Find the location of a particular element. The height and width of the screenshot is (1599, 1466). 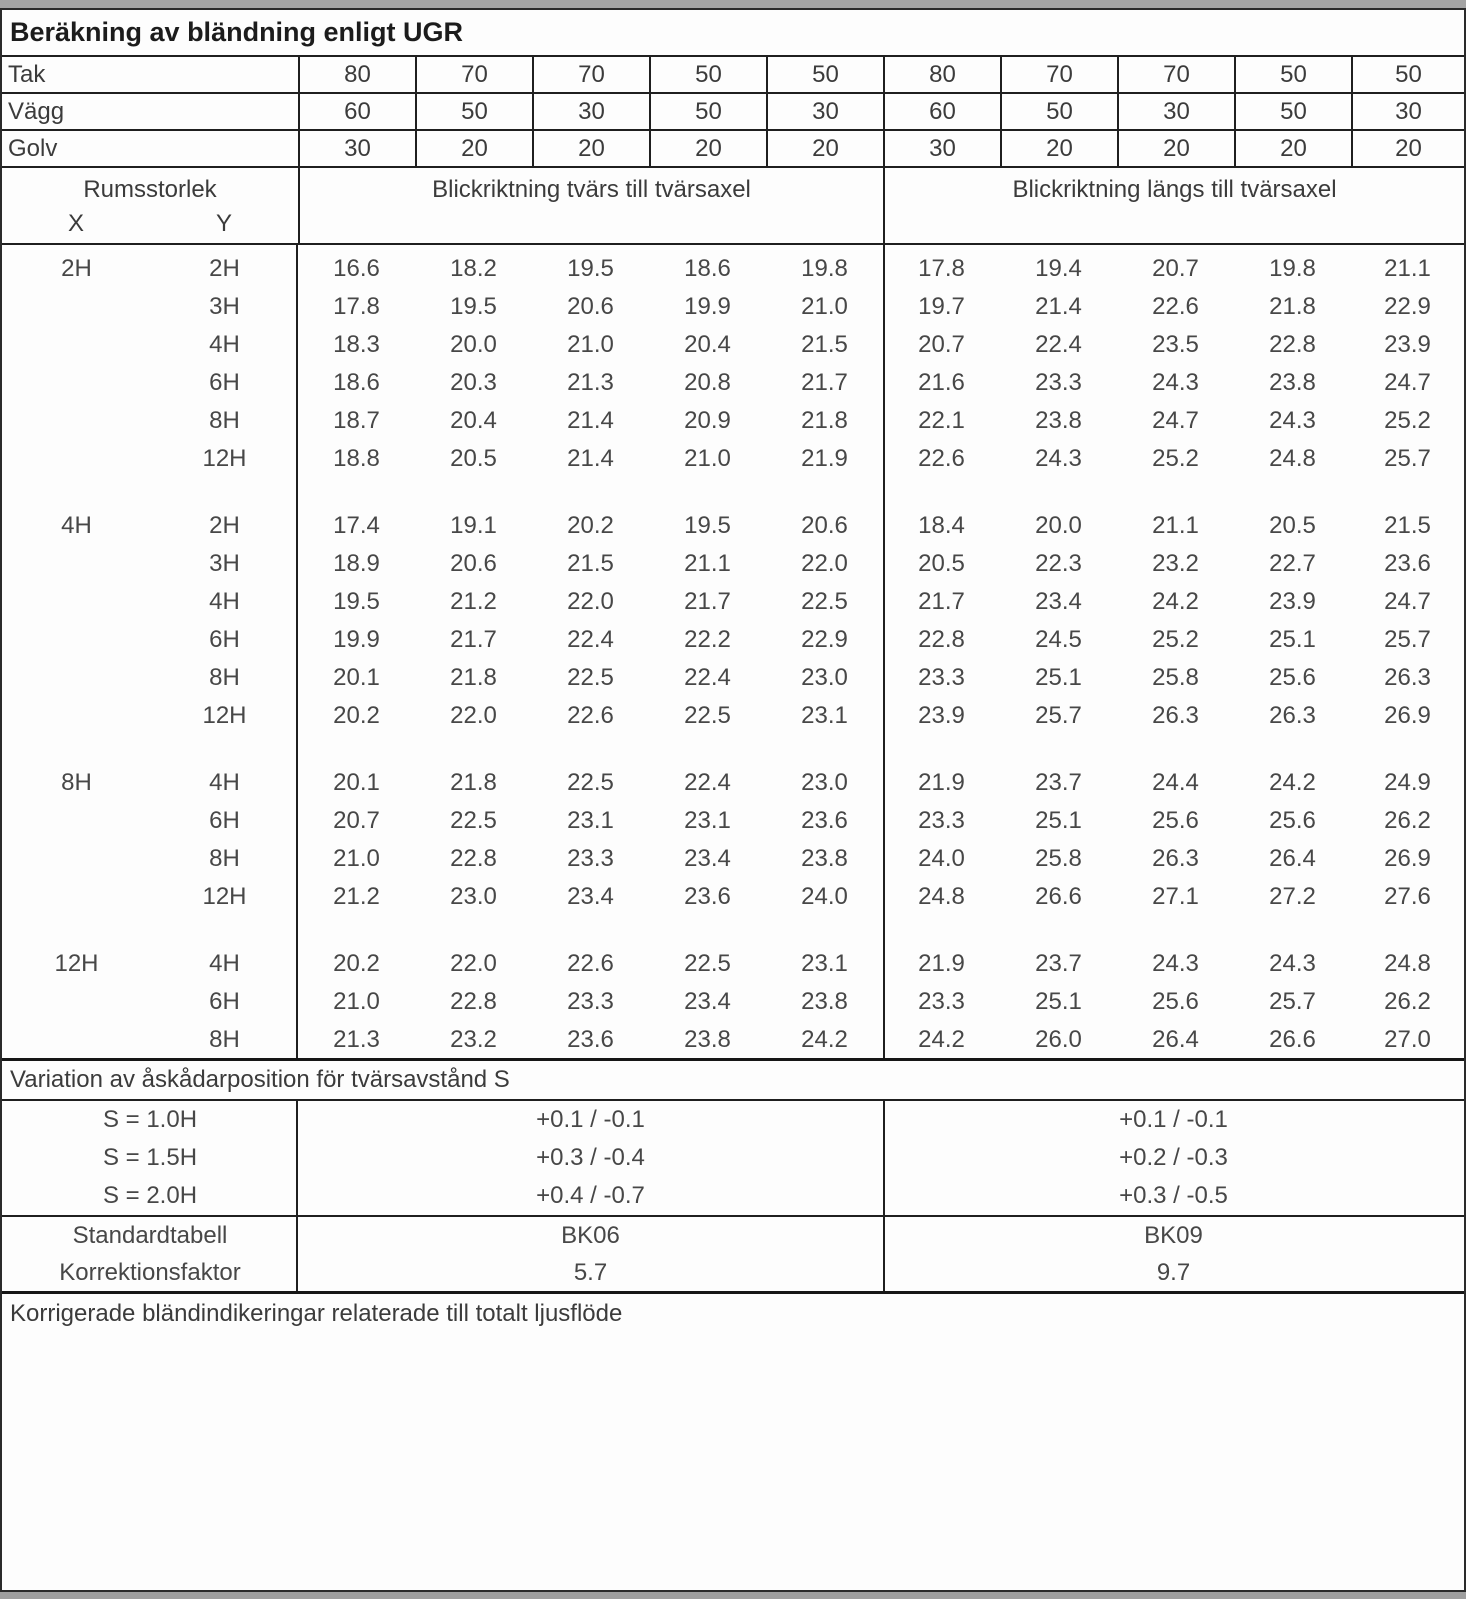

ugr-value-langs: 25.6 is located at coordinates (1175, 1001).